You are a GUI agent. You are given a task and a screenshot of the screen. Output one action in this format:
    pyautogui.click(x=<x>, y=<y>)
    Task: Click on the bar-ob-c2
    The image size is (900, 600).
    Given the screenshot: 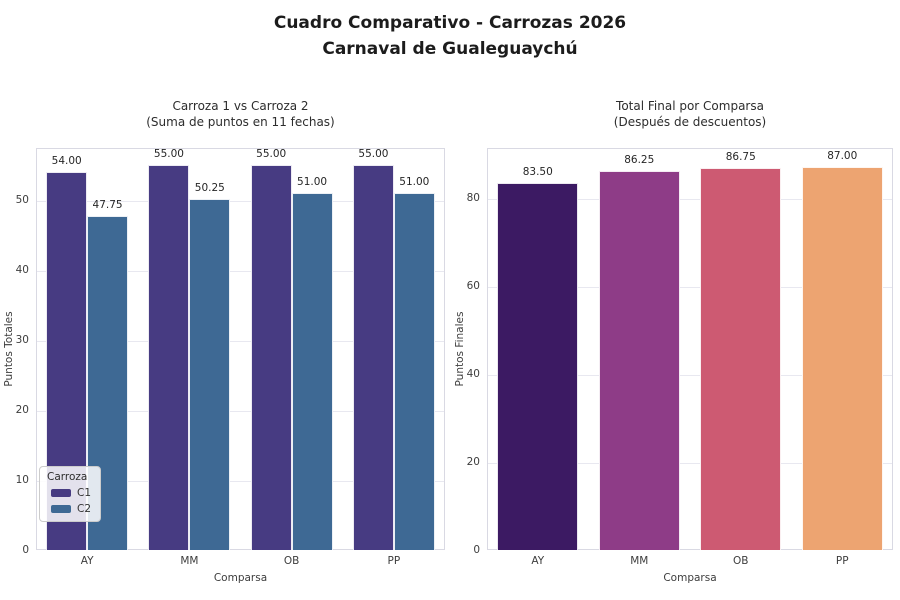 What is the action you would take?
    pyautogui.click(x=312, y=371)
    